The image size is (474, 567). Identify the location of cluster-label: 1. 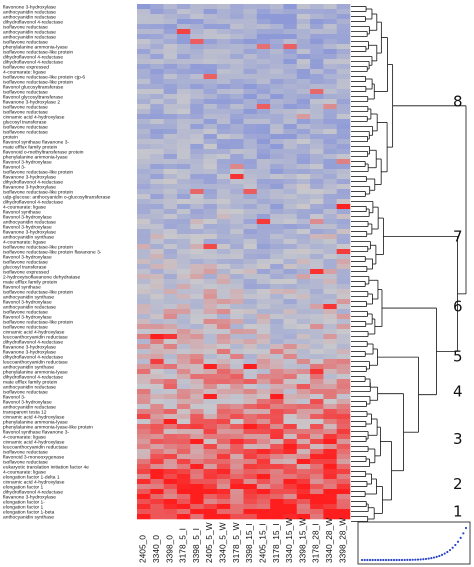
(458, 512).